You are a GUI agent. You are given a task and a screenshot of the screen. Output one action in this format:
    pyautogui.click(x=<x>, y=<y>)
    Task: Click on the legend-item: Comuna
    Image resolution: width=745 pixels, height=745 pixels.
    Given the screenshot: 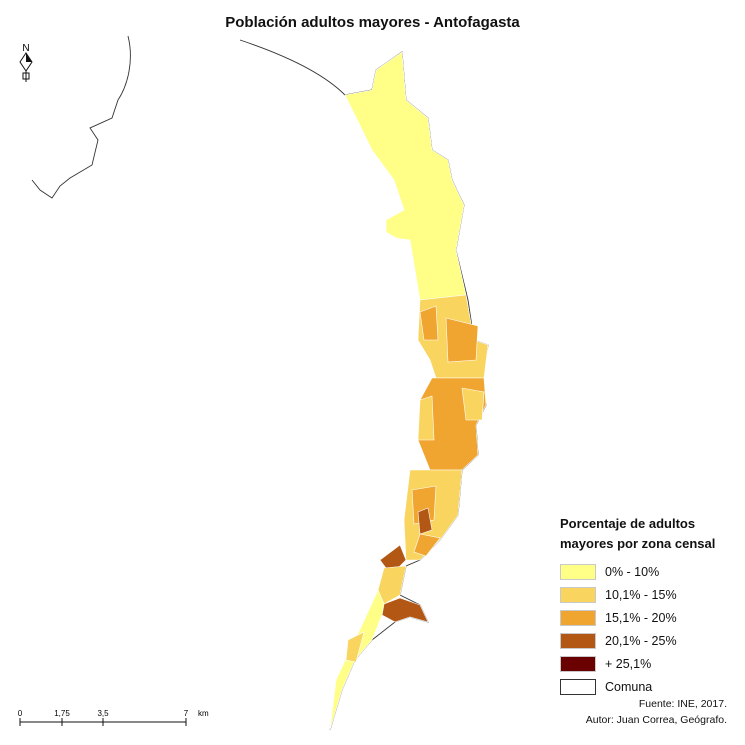 What is the action you would take?
    pyautogui.click(x=647, y=686)
    